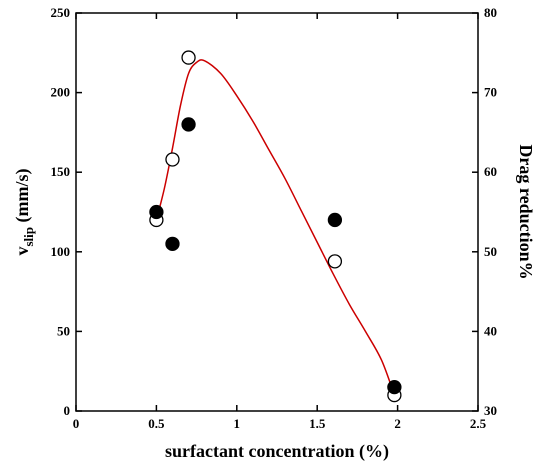 The width and height of the screenshot is (533, 466). I want to click on left-y-tick-label: 200, so click(61, 92).